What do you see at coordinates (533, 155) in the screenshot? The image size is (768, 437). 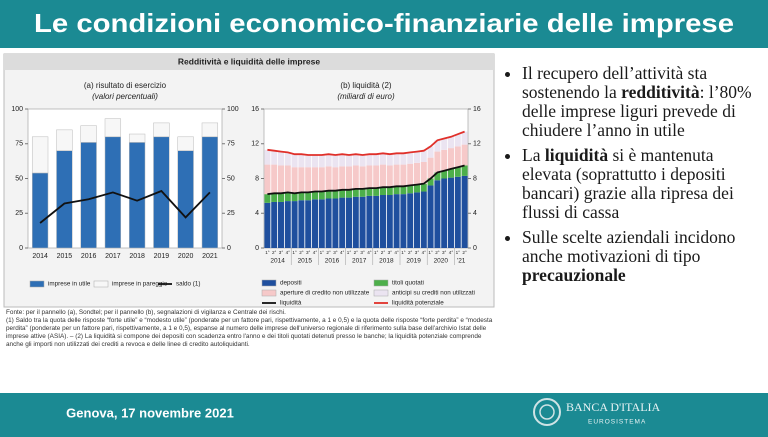 I see `bullet-text: La` at bounding box center [533, 155].